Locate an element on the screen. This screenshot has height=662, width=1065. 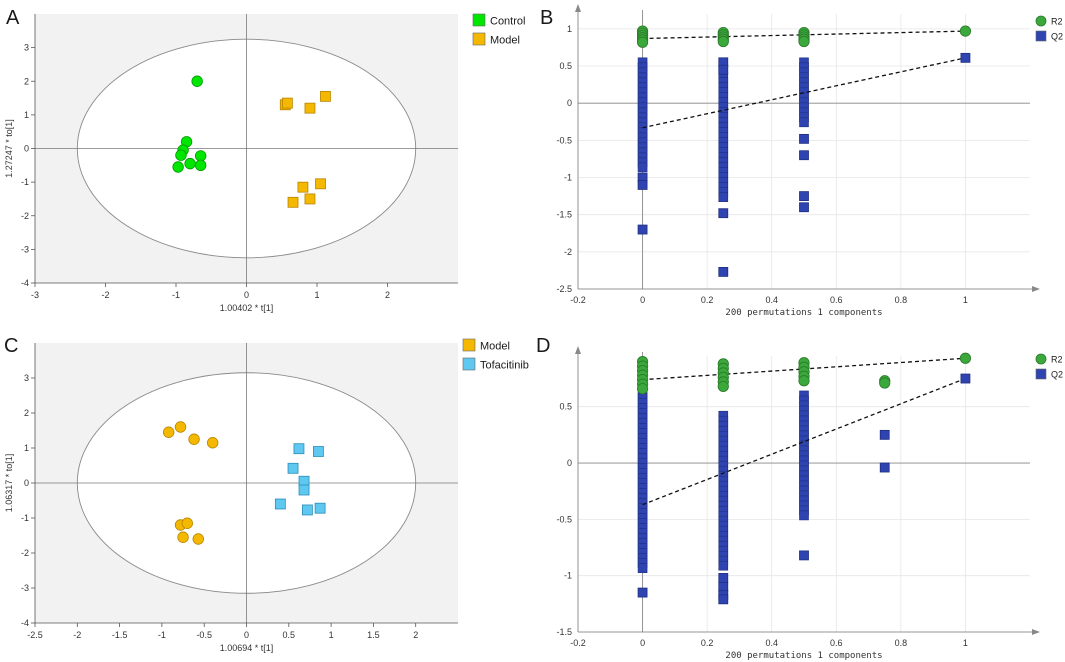
legend-label-control: Control is located at coordinates (507, 22).